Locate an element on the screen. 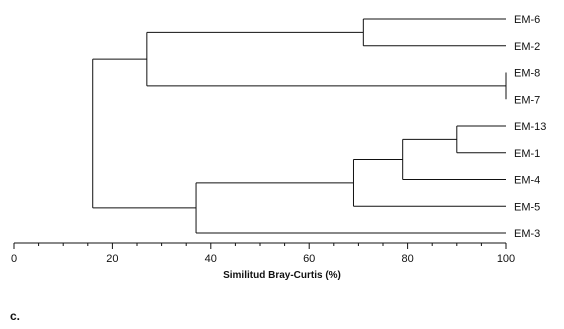 Image resolution: width=564 pixels, height=329 pixels. leaf-label-em-8: EM-8 is located at coordinates (527, 74).